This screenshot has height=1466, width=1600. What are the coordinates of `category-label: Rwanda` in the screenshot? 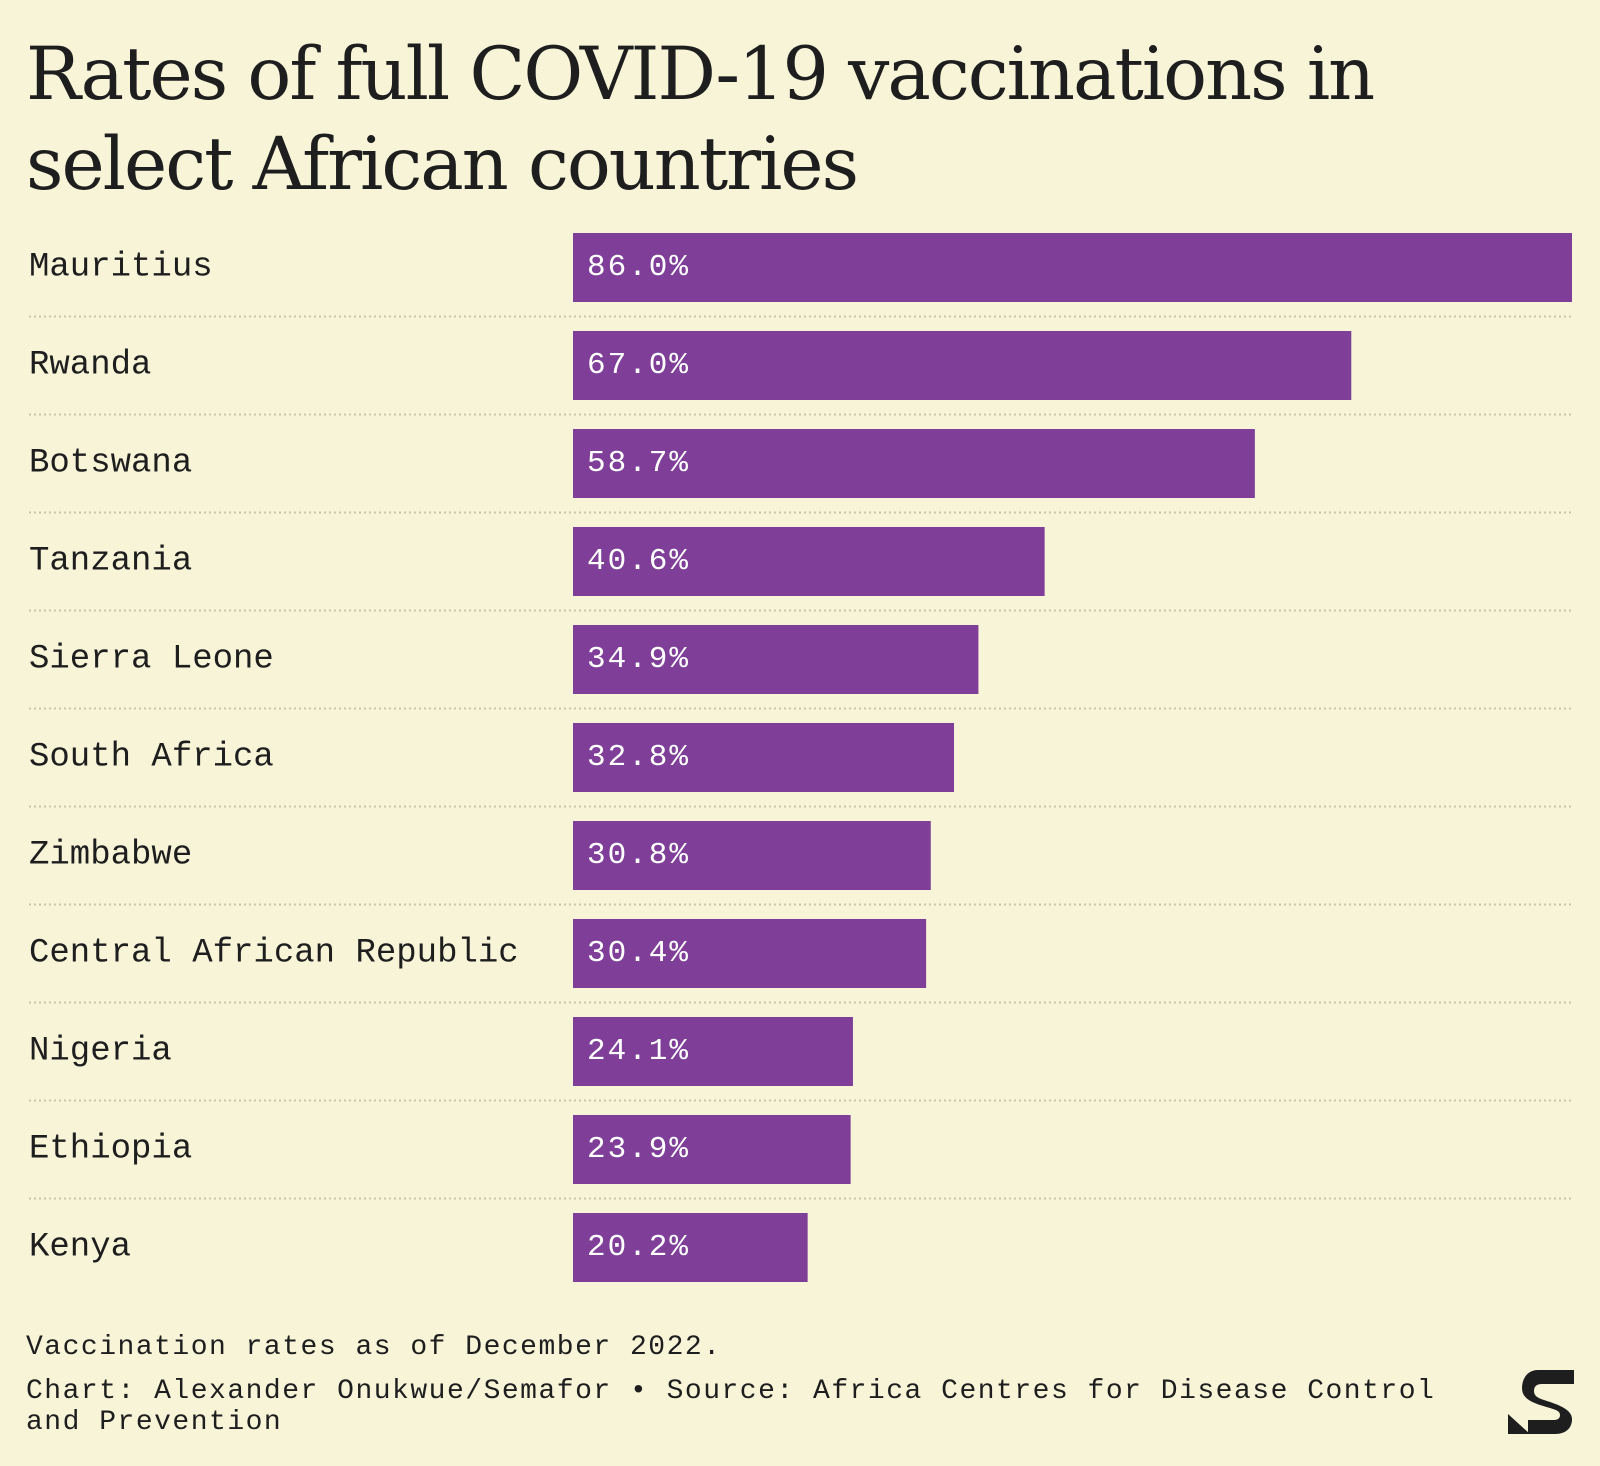 It's located at (90, 366).